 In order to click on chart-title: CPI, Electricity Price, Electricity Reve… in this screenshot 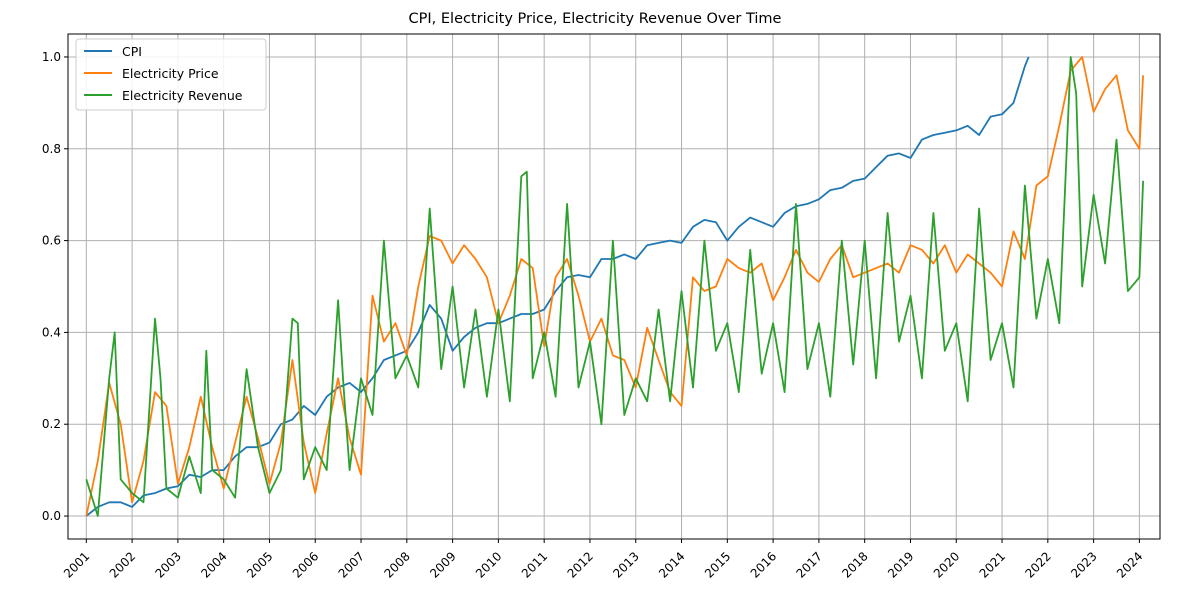, I will do `click(595, 19)`.